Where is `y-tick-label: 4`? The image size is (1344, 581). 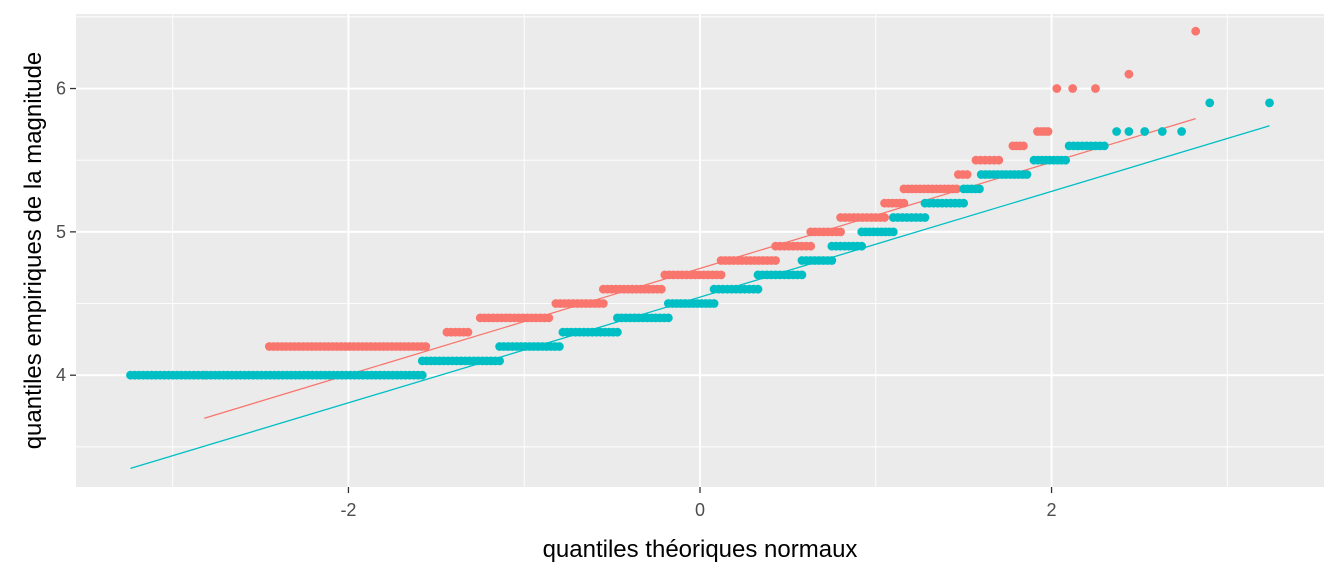
y-tick-label: 4 is located at coordinates (61, 375).